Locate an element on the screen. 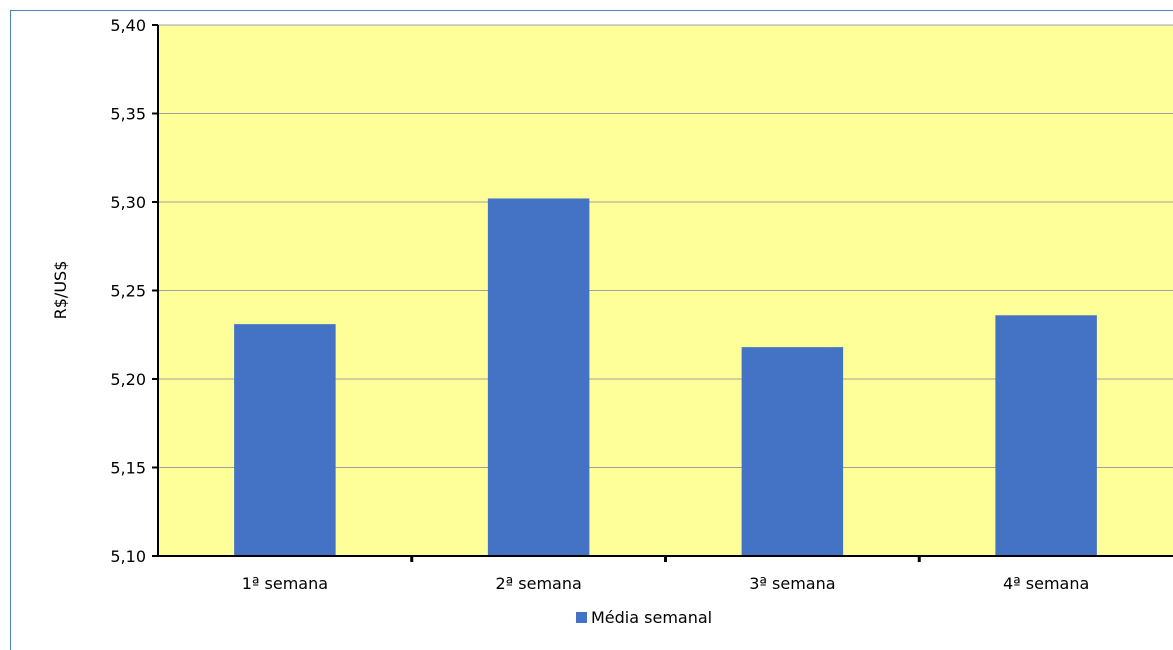  y-tick-label: 5,15 is located at coordinates (128, 468).